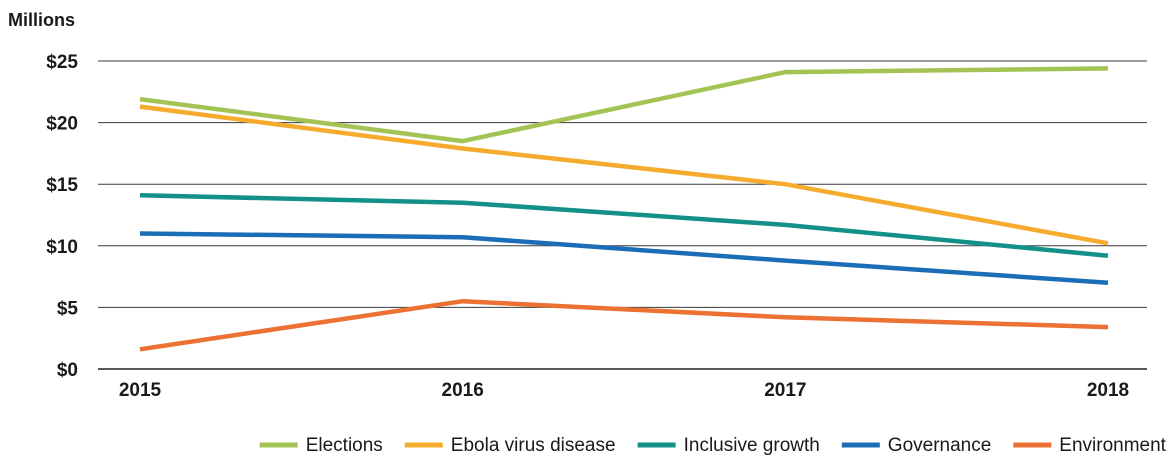 This screenshot has height=463, width=1169. What do you see at coordinates (344, 445) in the screenshot?
I see `legend-label: Elections` at bounding box center [344, 445].